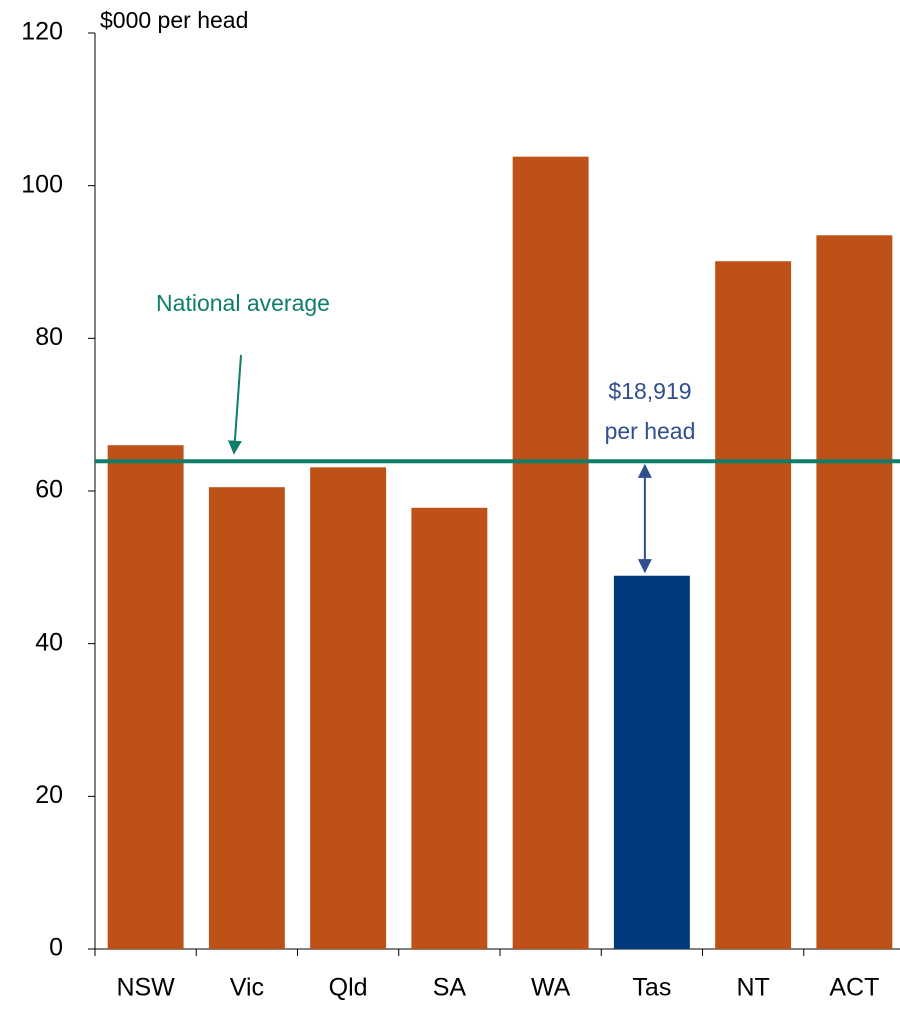 The height and width of the screenshot is (1011, 900). What do you see at coordinates (450, 988) in the screenshot?
I see `x-tick-label: SA` at bounding box center [450, 988].